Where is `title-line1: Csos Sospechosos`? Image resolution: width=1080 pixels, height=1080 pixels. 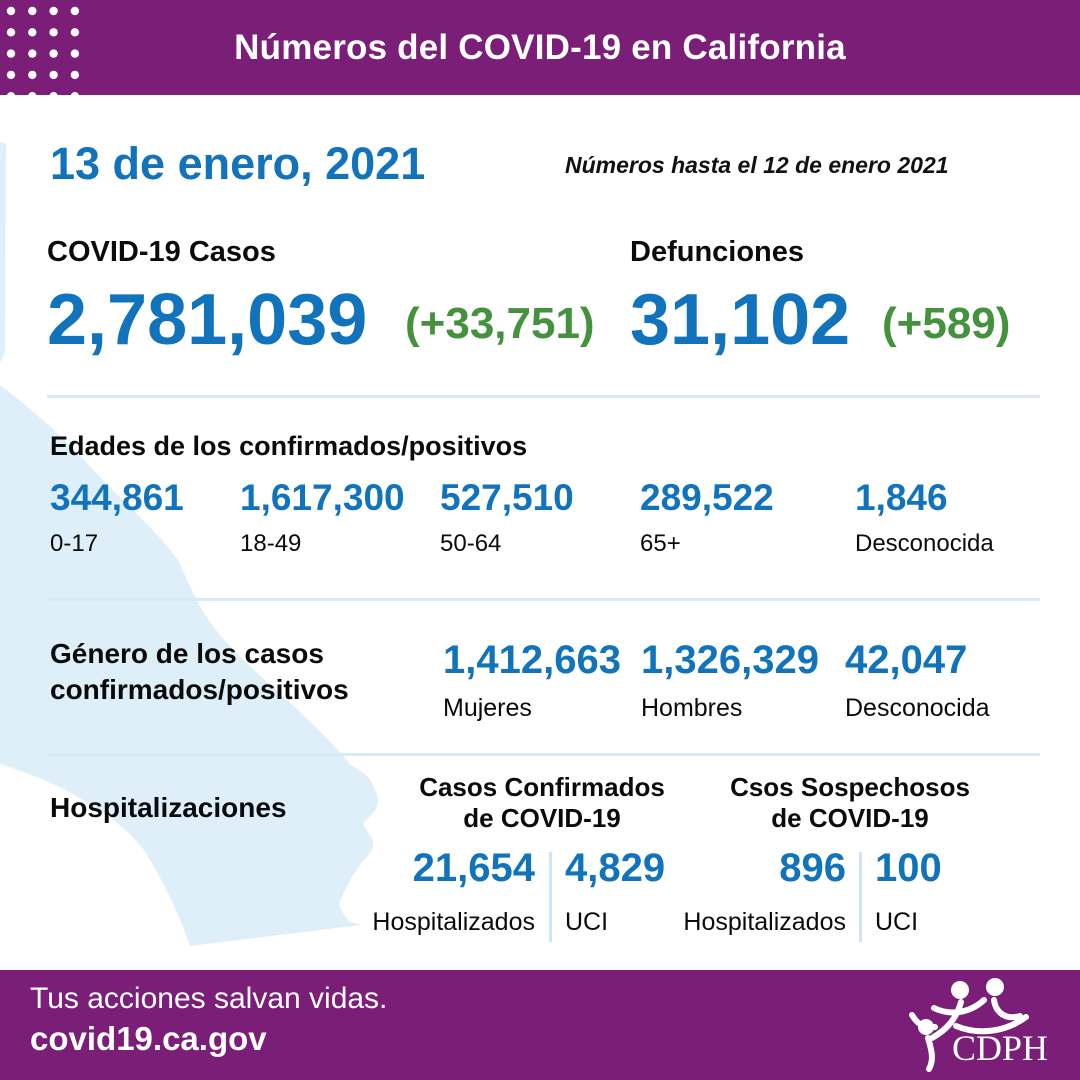
title-line1: Csos Sospechosos is located at coordinates (850, 787).